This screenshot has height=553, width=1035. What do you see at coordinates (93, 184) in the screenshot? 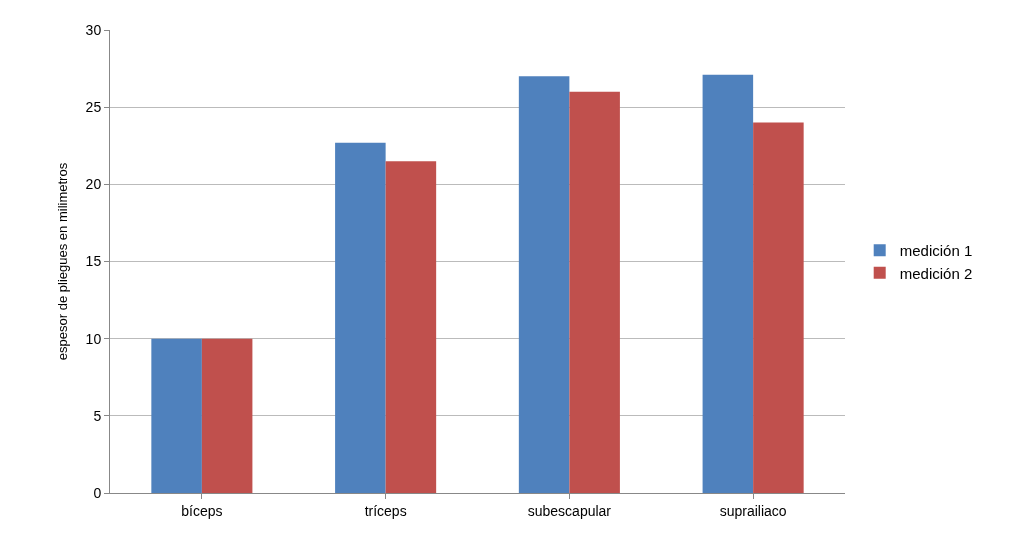
I see `y-tick-label: 20` at bounding box center [93, 184].